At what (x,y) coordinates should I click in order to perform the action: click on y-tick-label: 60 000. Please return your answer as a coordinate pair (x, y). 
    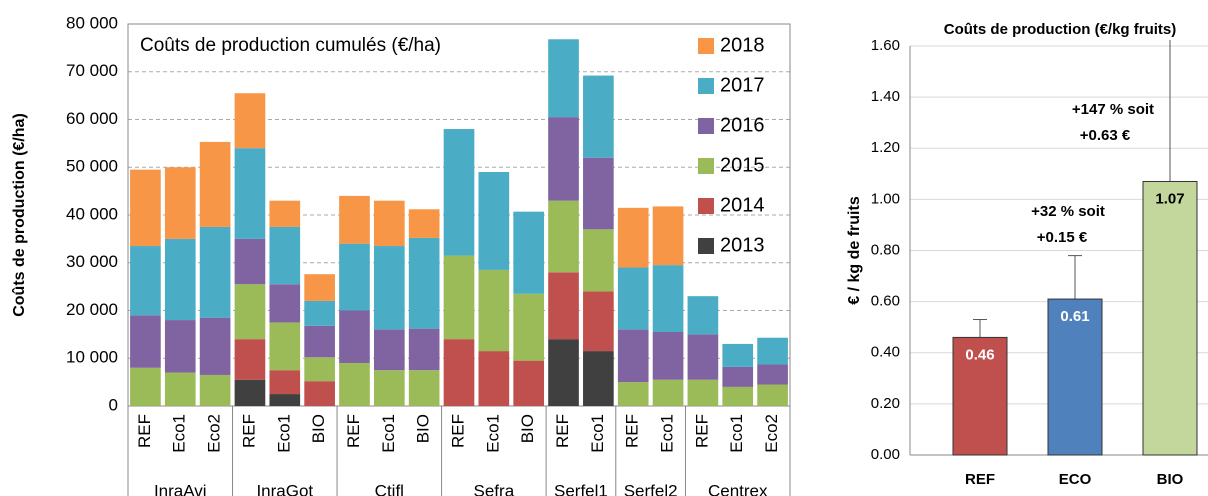
    Looking at the image, I should click on (92, 118).